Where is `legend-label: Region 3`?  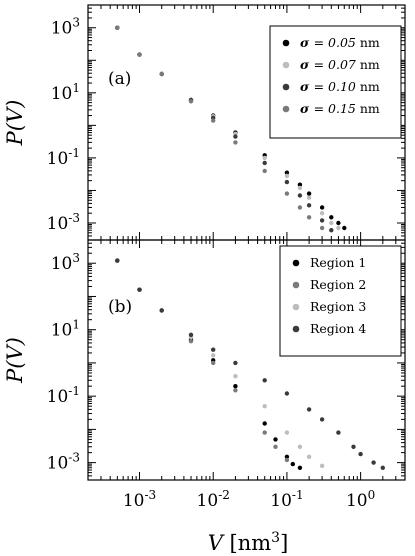
legend-label: Region 3 is located at coordinates (338, 306).